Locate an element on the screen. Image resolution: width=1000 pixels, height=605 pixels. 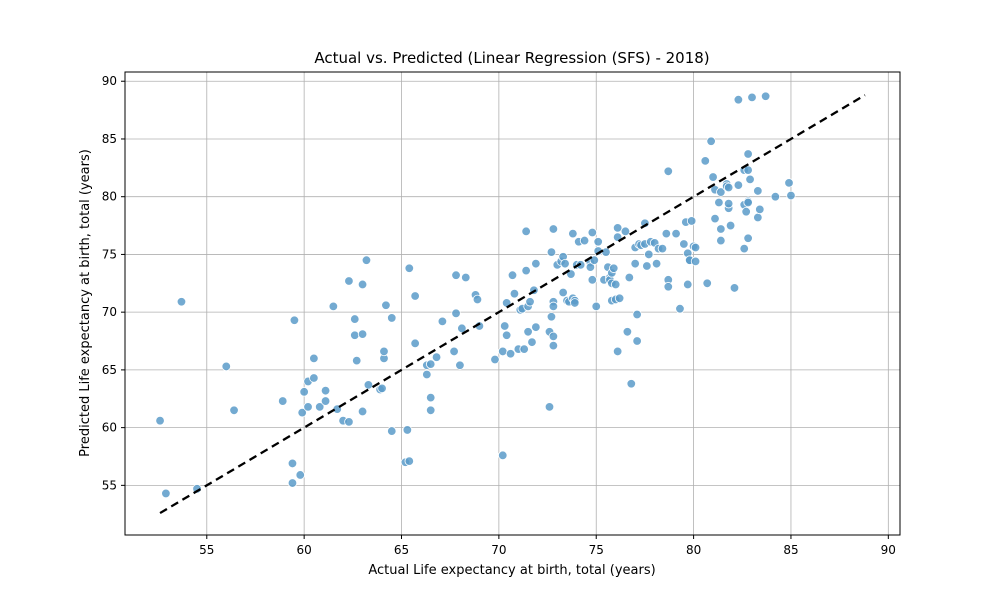
y-tick-label: 55 is located at coordinates (109, 485).